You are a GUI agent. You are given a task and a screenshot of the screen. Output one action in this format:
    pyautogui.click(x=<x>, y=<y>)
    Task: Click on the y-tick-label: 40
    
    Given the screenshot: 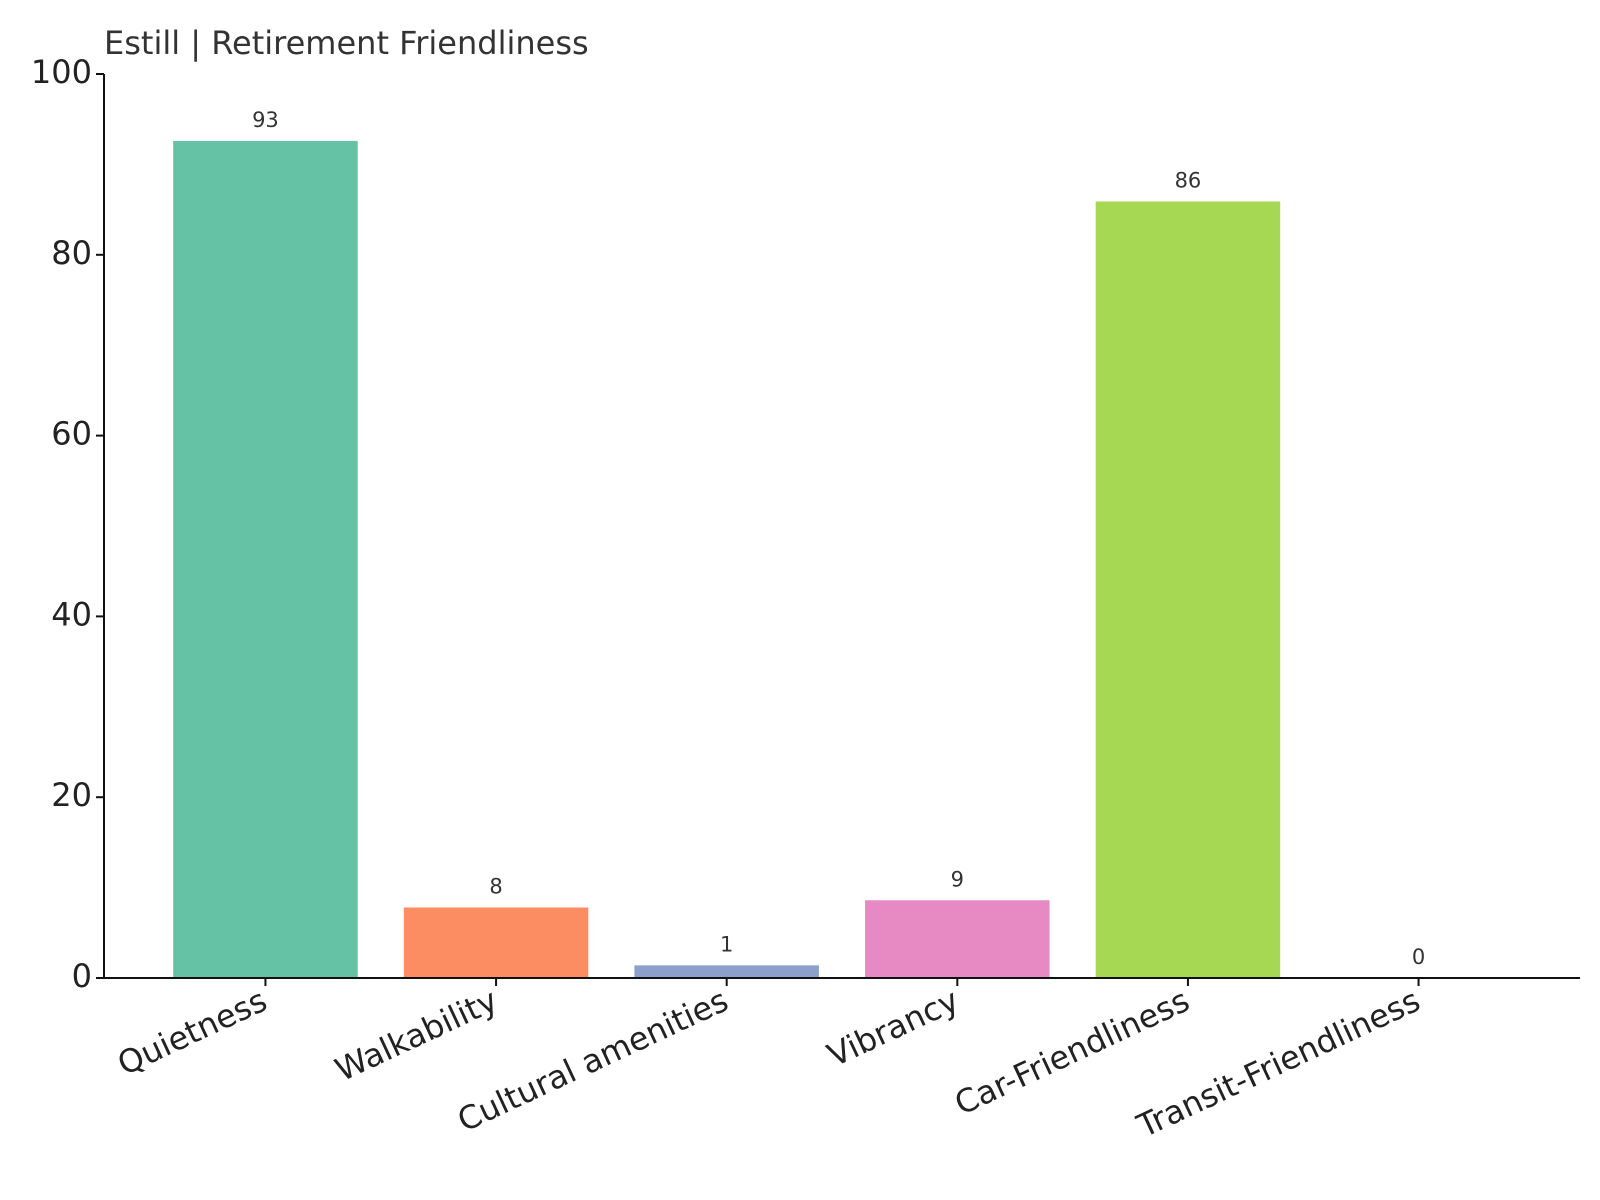 What is the action you would take?
    pyautogui.click(x=71, y=614)
    